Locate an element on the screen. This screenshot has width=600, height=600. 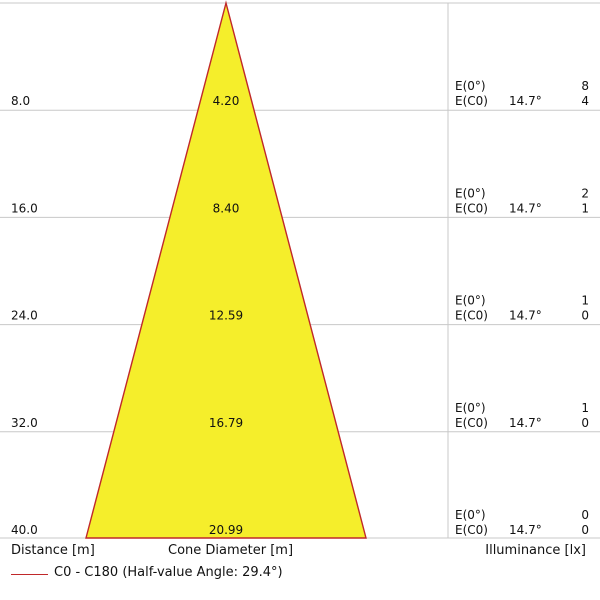
legend: C0 - C180 (Half-value Angle: 29.4°) is located at coordinates (300, 575).